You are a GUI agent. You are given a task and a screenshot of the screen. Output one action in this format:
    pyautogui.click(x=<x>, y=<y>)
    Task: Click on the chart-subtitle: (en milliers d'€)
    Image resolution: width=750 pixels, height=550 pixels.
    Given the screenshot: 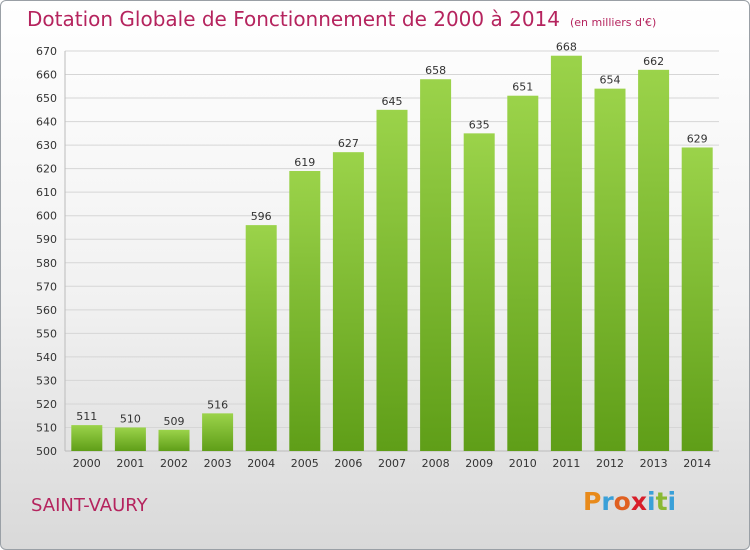 What is the action you would take?
    pyautogui.click(x=613, y=22)
    